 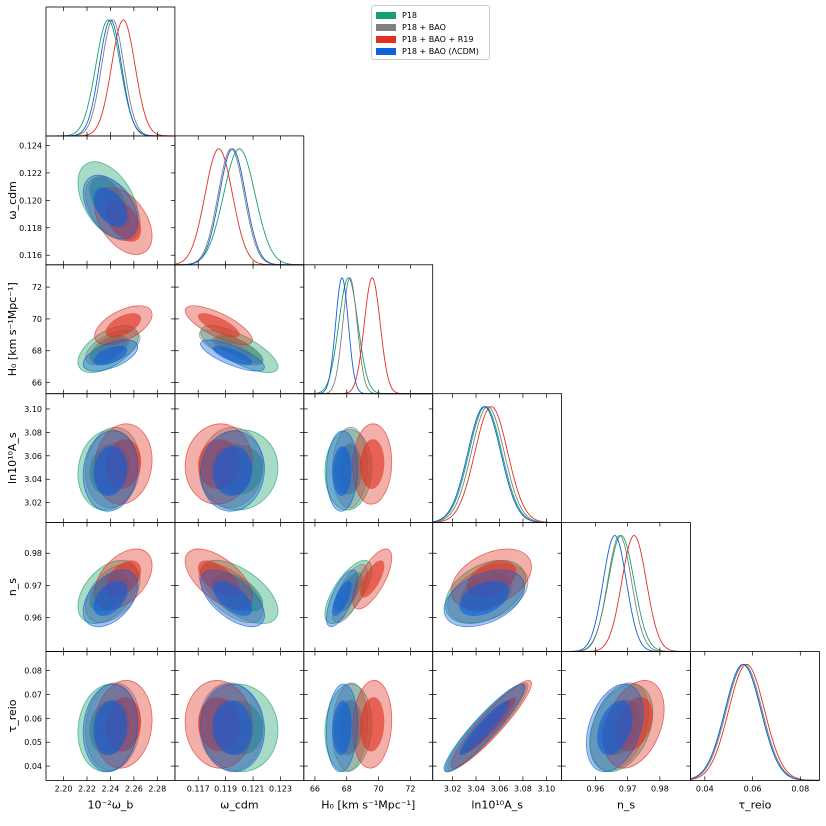 I want to click on x-tick-label: 3.10, so click(x=546, y=788).